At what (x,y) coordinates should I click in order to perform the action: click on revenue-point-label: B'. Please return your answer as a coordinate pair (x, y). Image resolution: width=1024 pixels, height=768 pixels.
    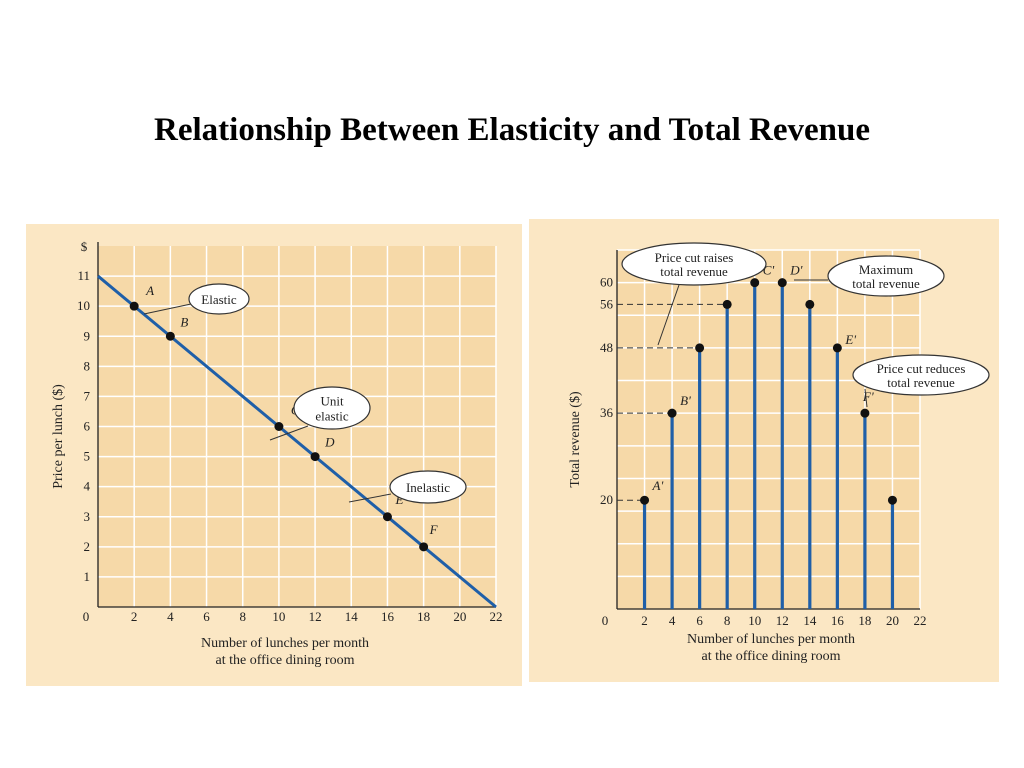
    Looking at the image, I should click on (685, 400).